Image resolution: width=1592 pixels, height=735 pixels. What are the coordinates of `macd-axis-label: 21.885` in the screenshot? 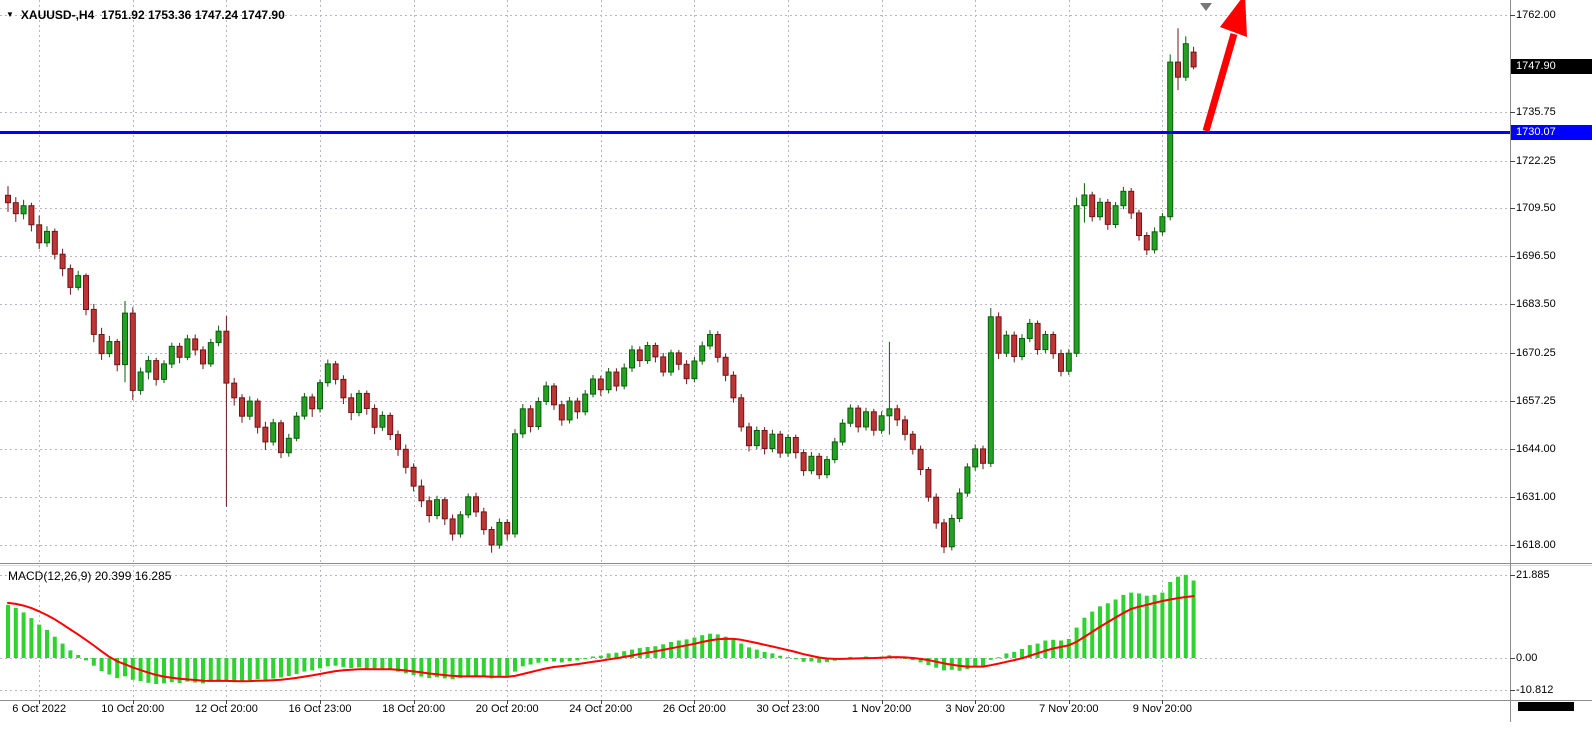 It's located at (1533, 574).